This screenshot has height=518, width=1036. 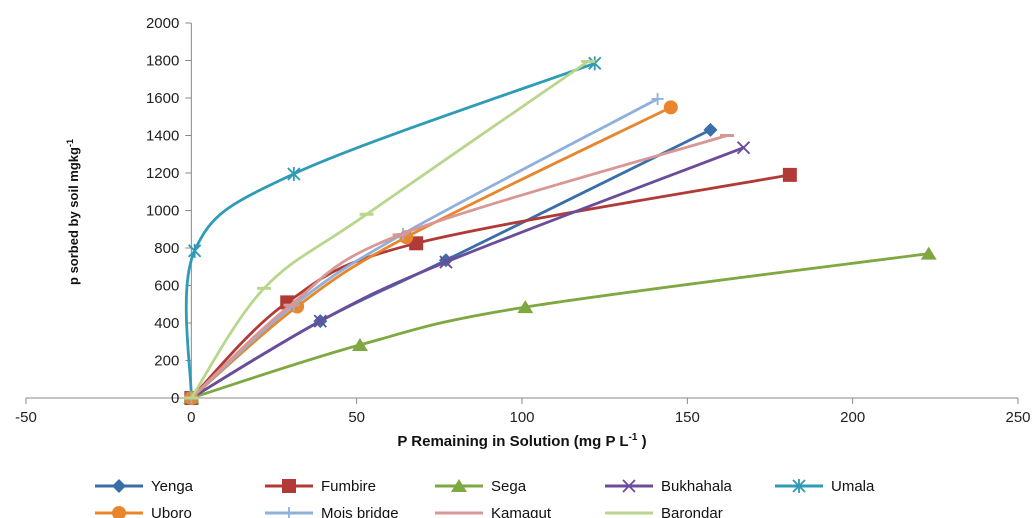 I want to click on legend-item-sega: Sega, so click(x=481, y=486).